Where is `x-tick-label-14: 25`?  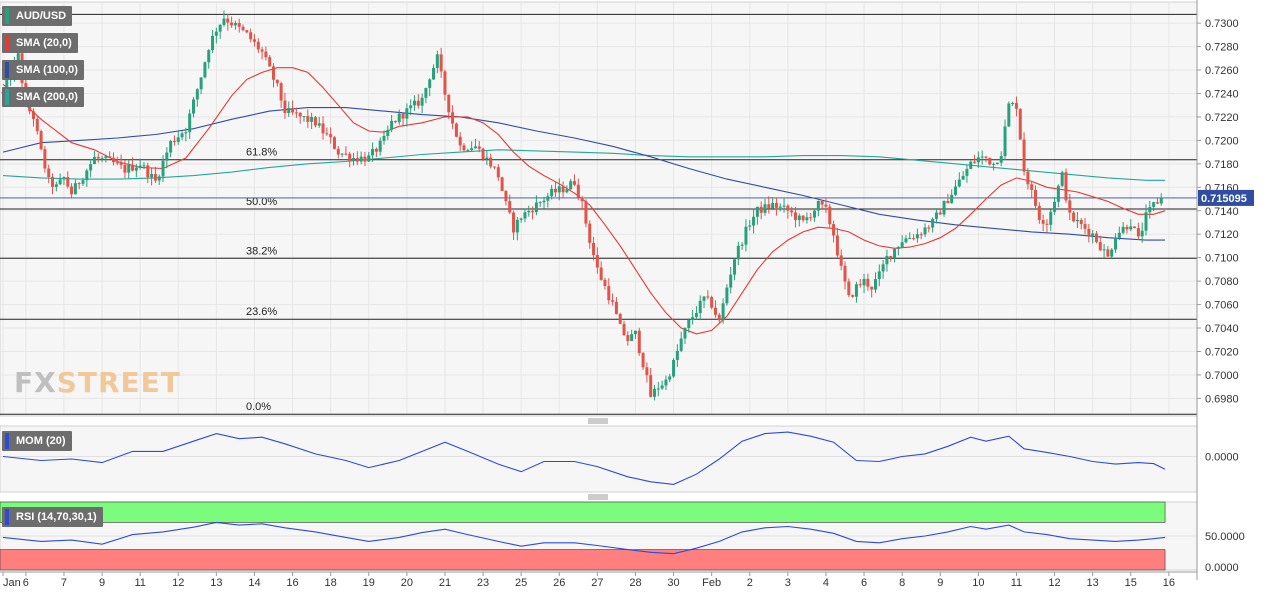 x-tick-label-14: 25 is located at coordinates (521, 583).